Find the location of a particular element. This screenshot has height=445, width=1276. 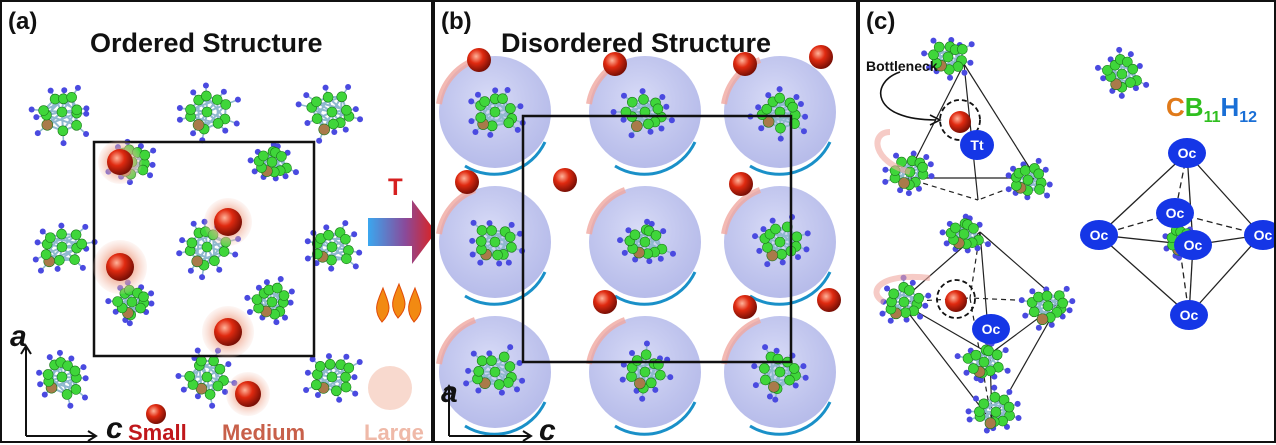

legend-large-ion is located at coordinates (390, 388).